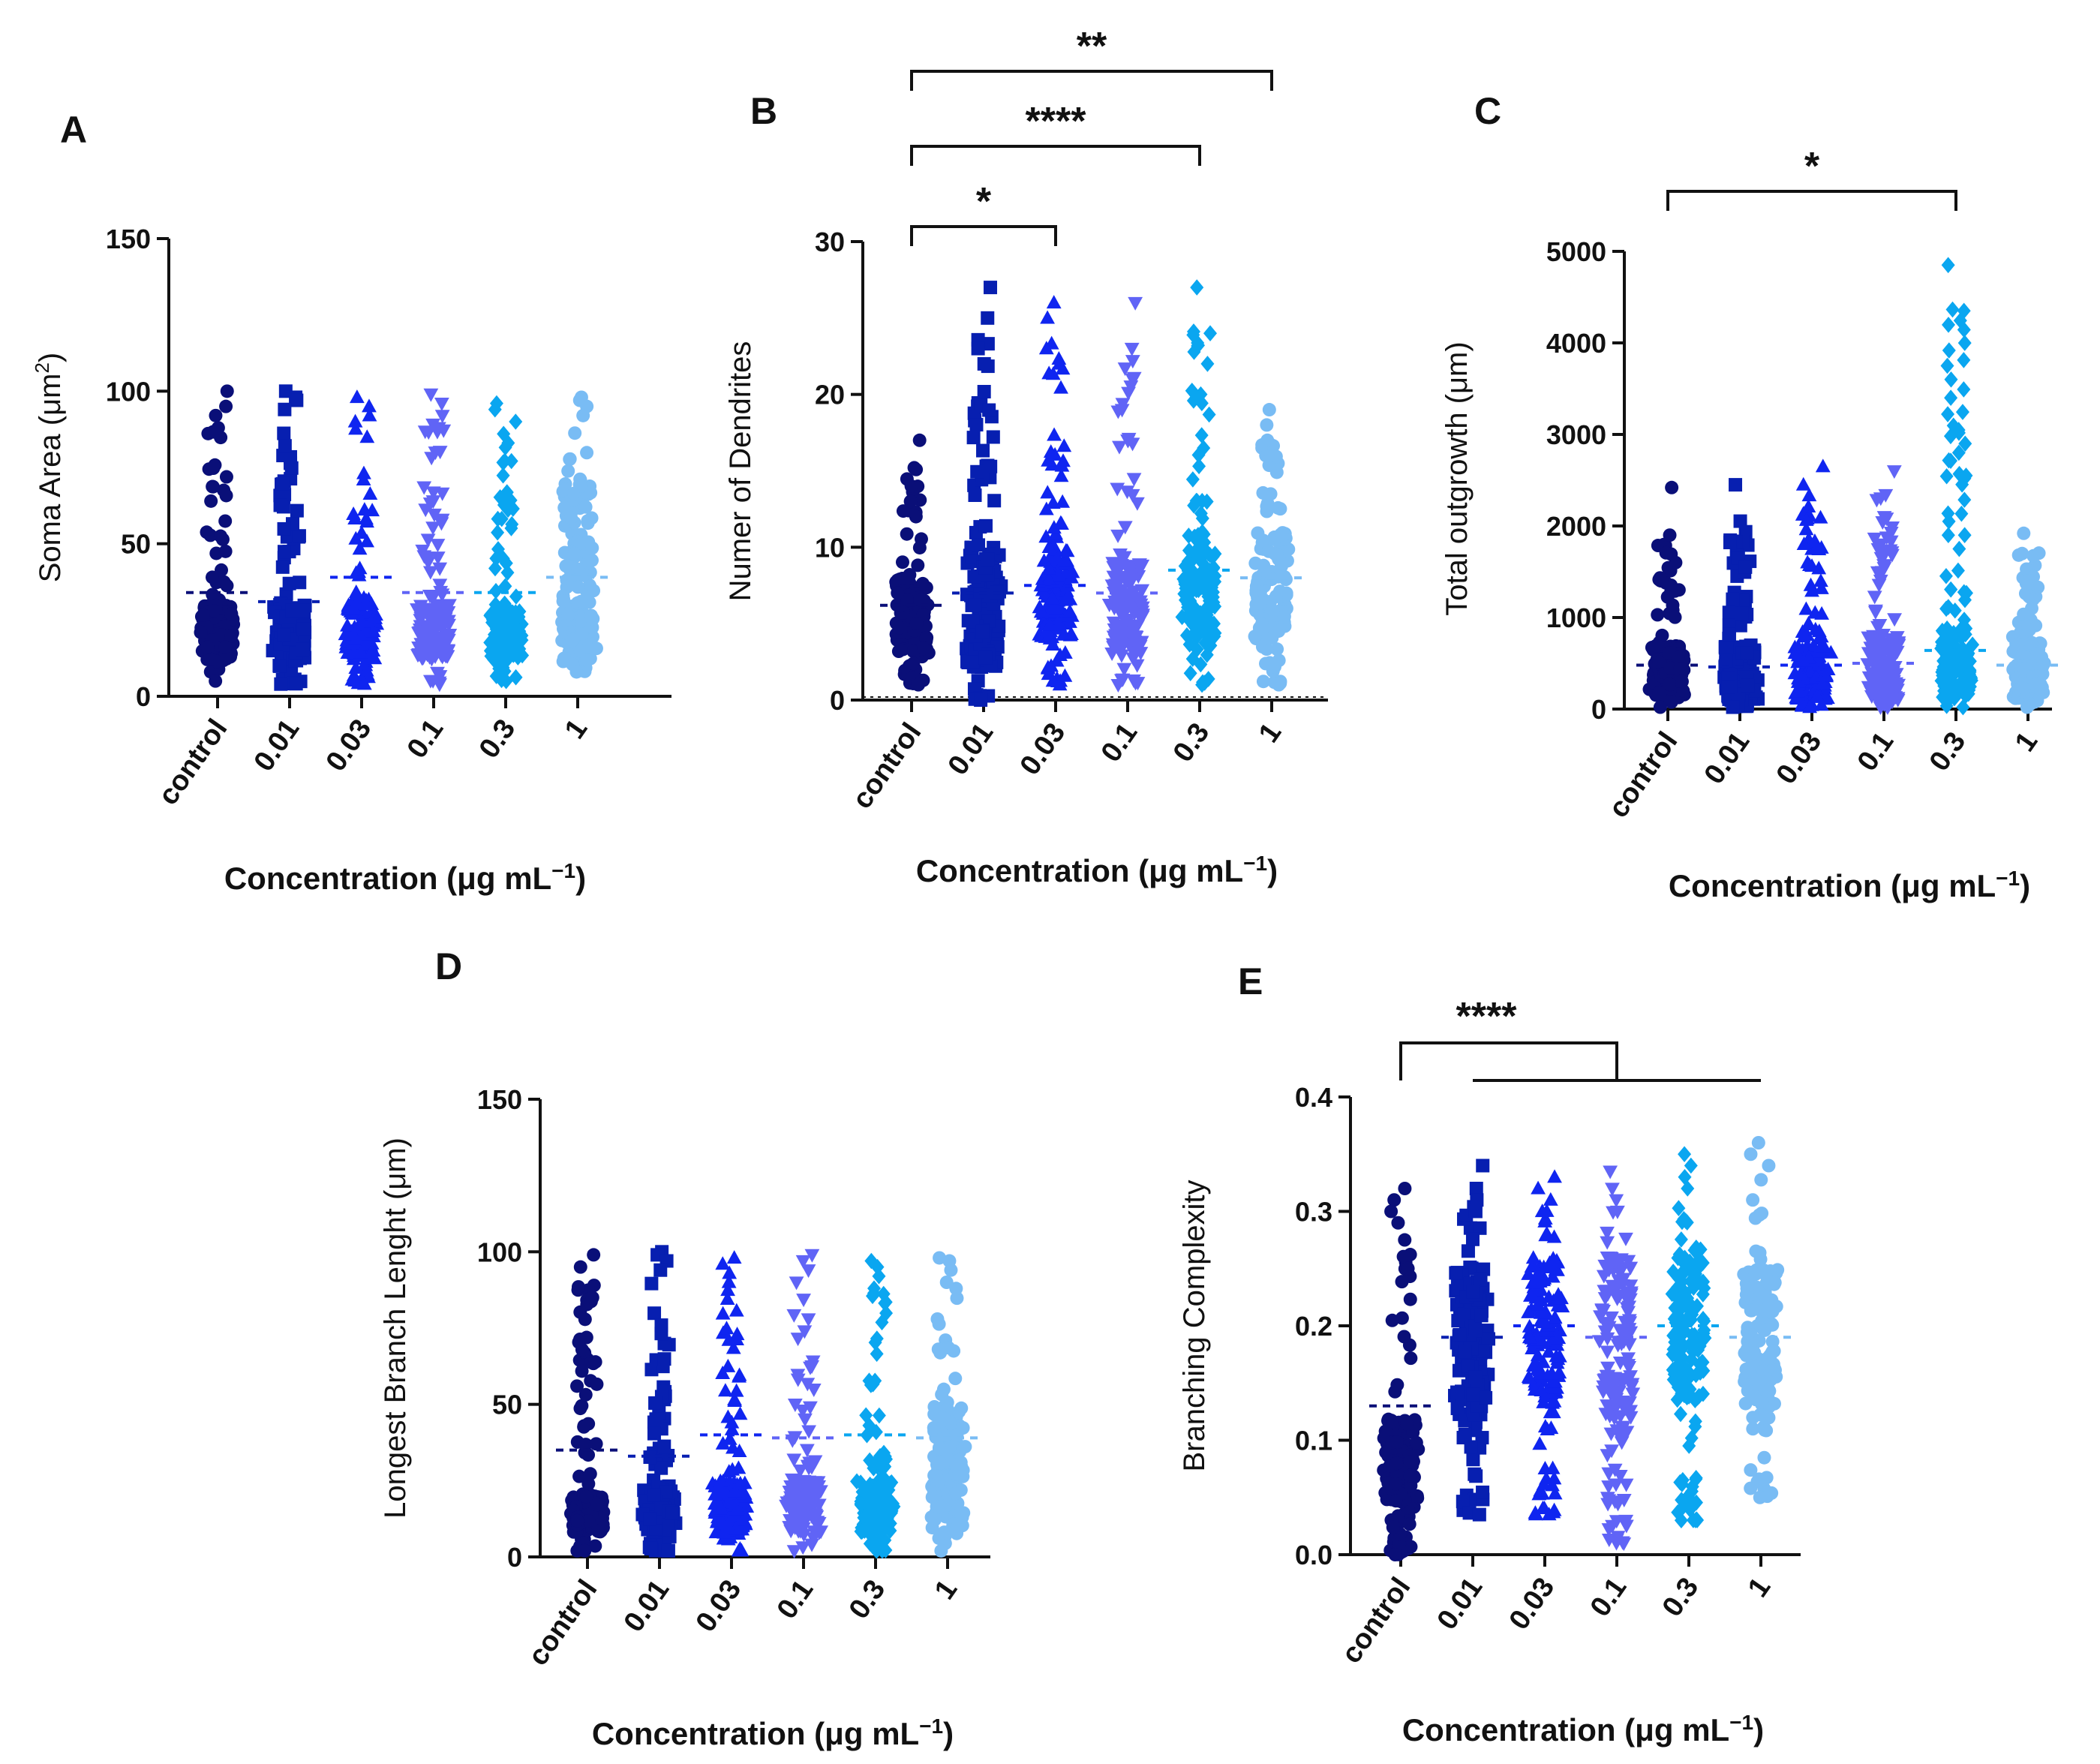 The height and width of the screenshot is (1764, 2100). What do you see at coordinates (1759, 1729) in the screenshot?
I see `x-axis-title-suffix: )` at bounding box center [1759, 1729].